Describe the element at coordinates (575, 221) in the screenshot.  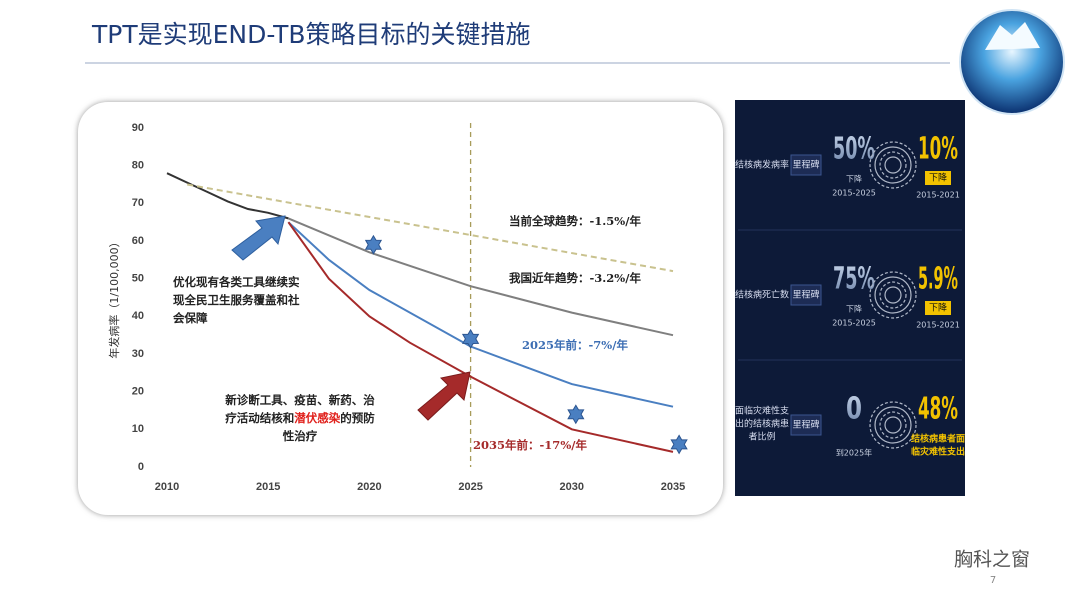
I see `annotation: 当前全球趋势：-1.5%/年` at that location.